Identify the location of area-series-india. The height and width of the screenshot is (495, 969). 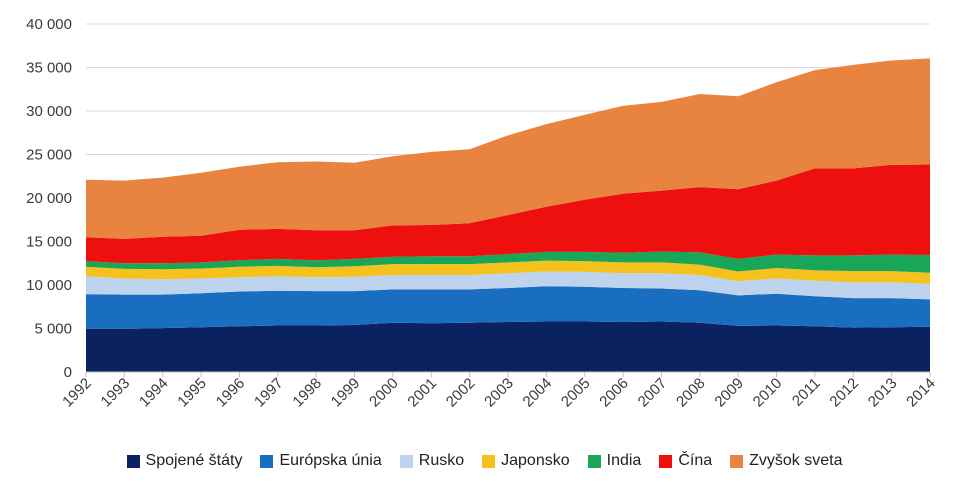
(508, 262).